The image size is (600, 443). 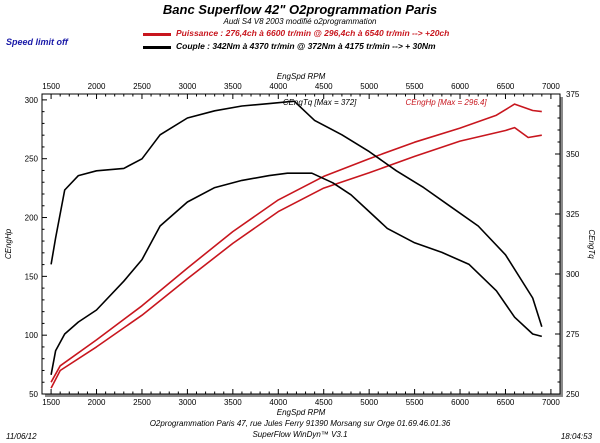 What do you see at coordinates (591, 244) in the screenshot?
I see `y-axis-label-right: CEngTq` at bounding box center [591, 244].